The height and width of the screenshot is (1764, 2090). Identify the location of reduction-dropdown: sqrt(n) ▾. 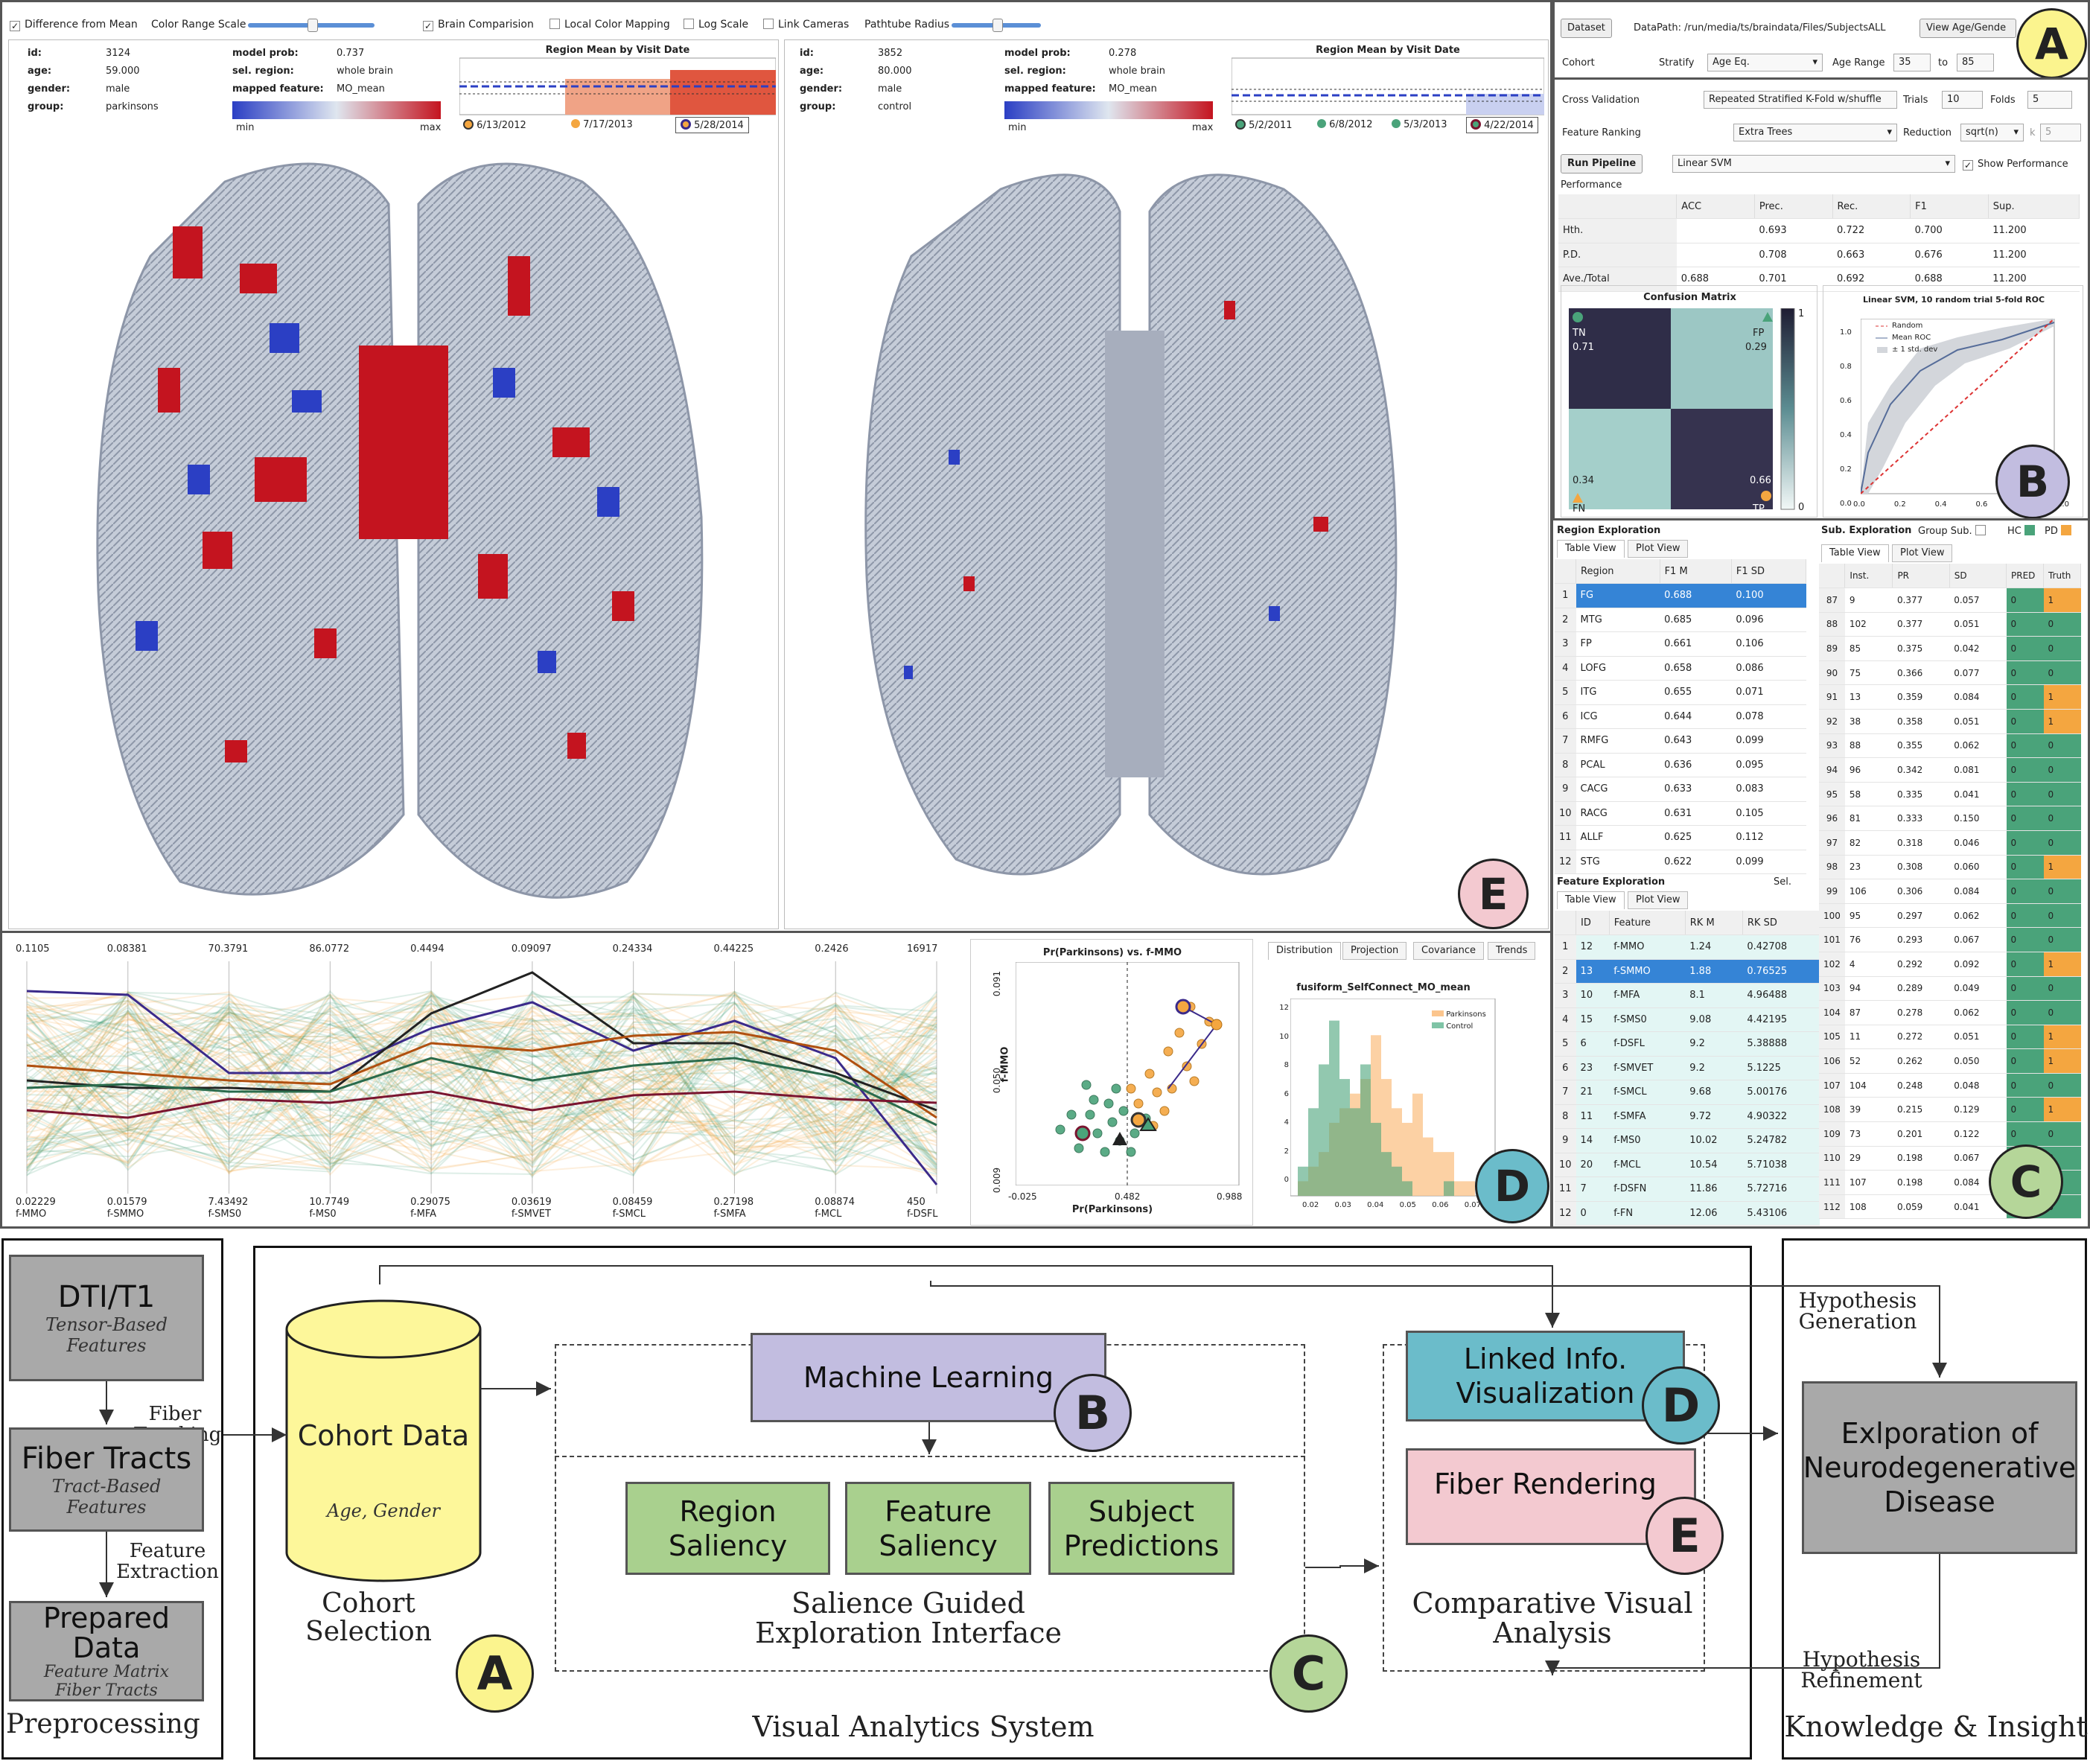
(1992, 132).